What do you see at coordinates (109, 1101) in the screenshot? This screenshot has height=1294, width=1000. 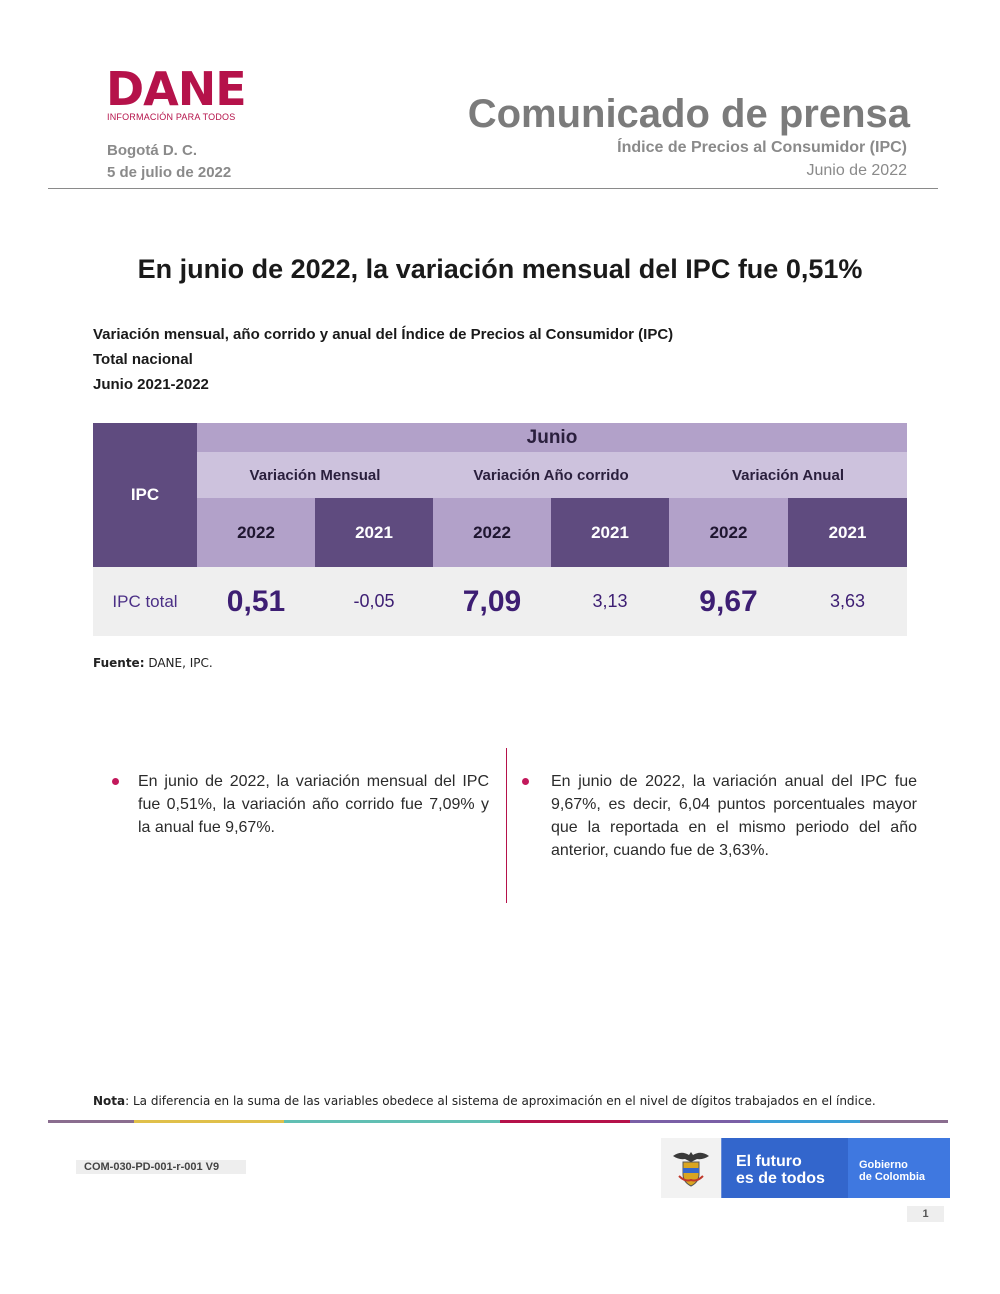 I see `note-label: Nota` at bounding box center [109, 1101].